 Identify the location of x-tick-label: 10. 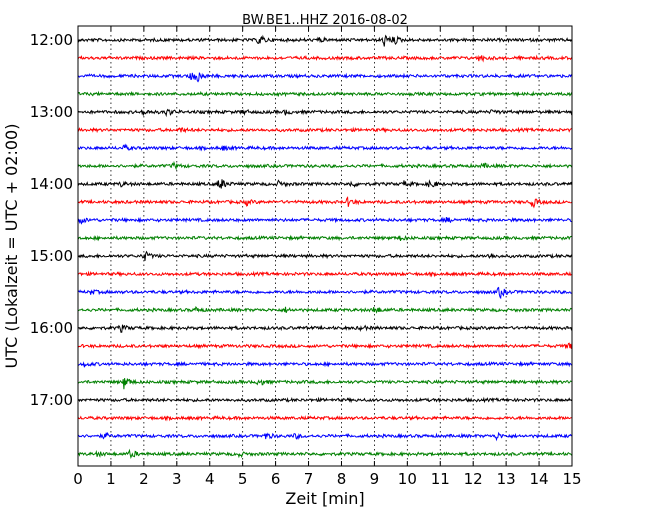
(407, 479).